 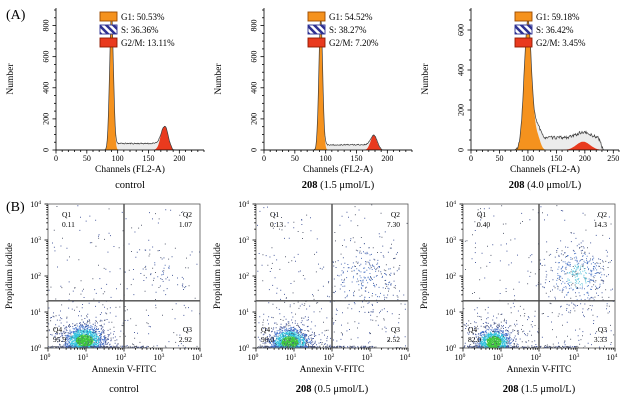 I want to click on legend-label: G2/M: 3.45%, so click(x=561, y=43).